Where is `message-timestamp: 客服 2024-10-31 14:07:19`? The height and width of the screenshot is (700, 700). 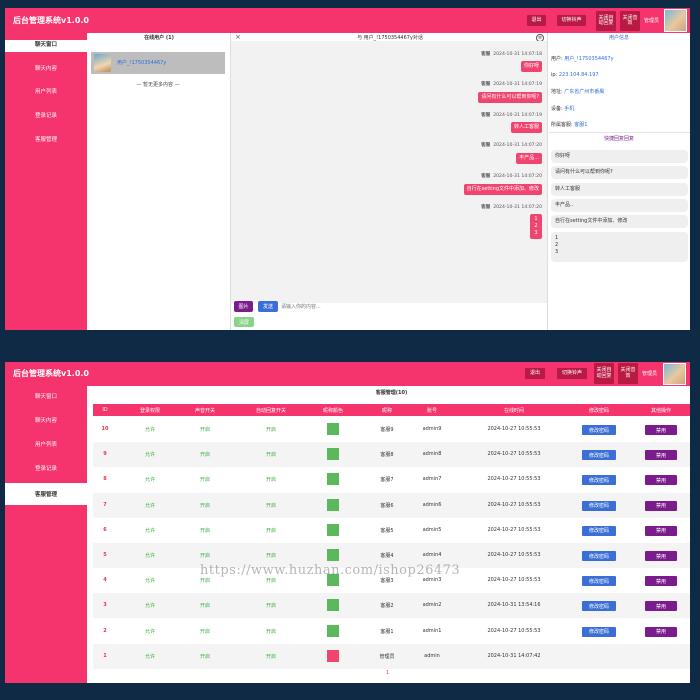
message-timestamp: 客服 2024-10-31 14:07:19 is located at coordinates (511, 115).